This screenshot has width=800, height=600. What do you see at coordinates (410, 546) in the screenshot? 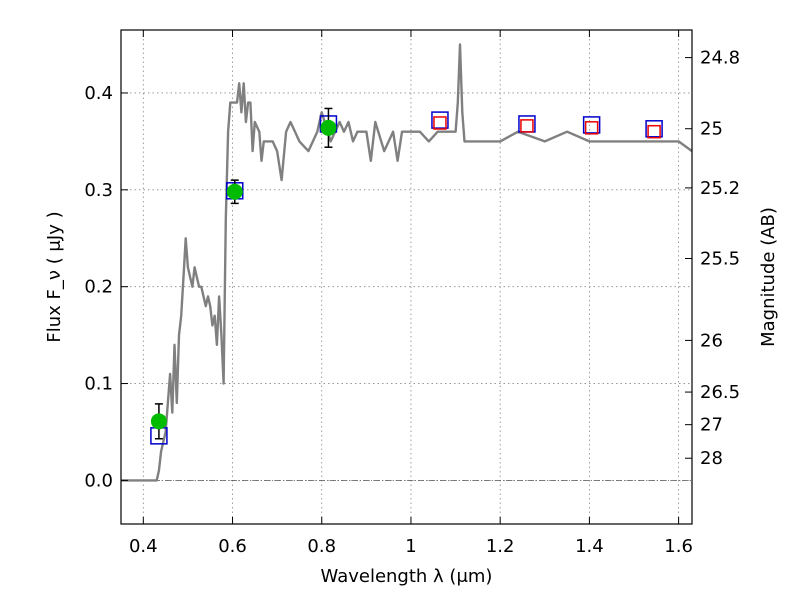
I see `x-tick-label: 1` at bounding box center [410, 546].